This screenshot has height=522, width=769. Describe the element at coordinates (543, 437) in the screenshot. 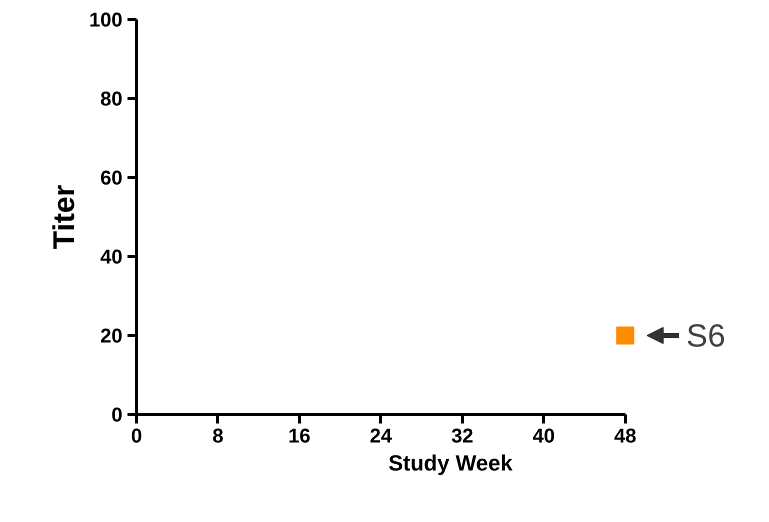

I see `x-tick-label: 40` at that location.